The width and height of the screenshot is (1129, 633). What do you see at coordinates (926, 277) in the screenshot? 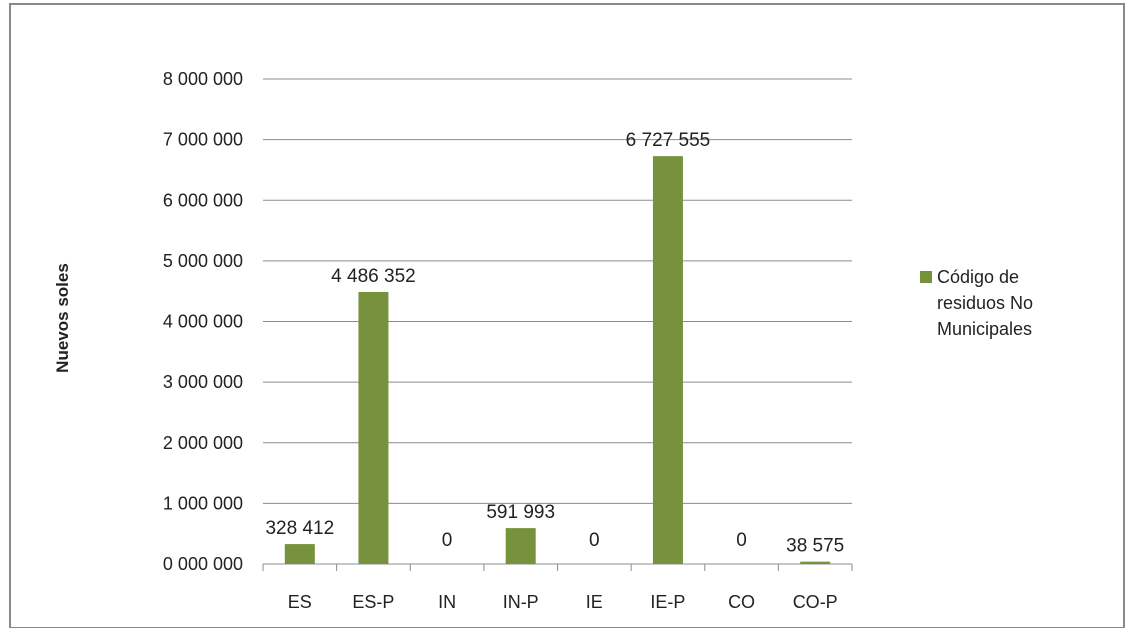
I see `legend-swatch` at bounding box center [926, 277].